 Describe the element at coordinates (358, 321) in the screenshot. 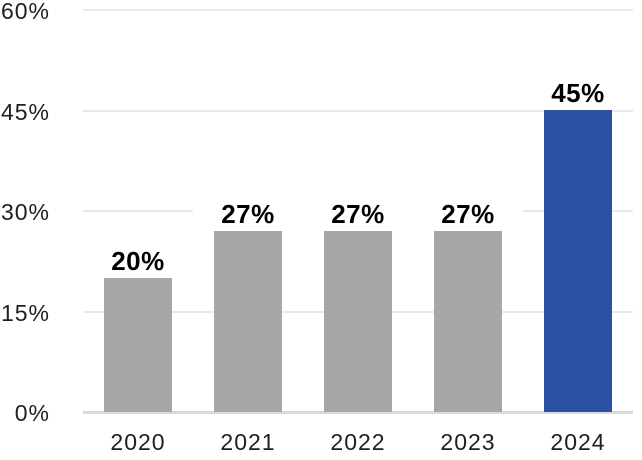

I see `bar-2022` at that location.